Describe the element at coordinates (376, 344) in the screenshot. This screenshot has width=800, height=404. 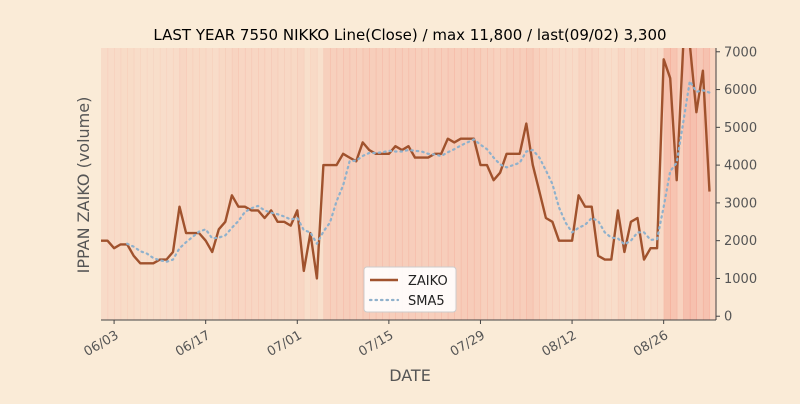
I see `x-tick-label: 07/15` at that location.